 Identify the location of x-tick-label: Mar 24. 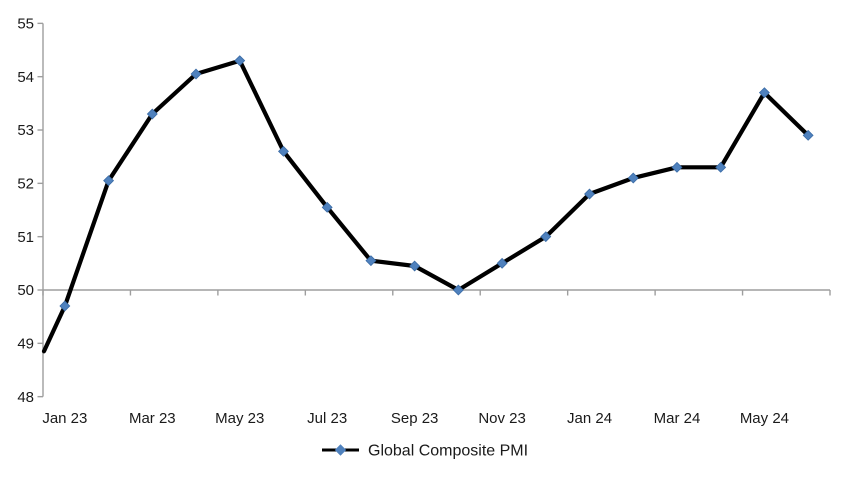
(677, 418).